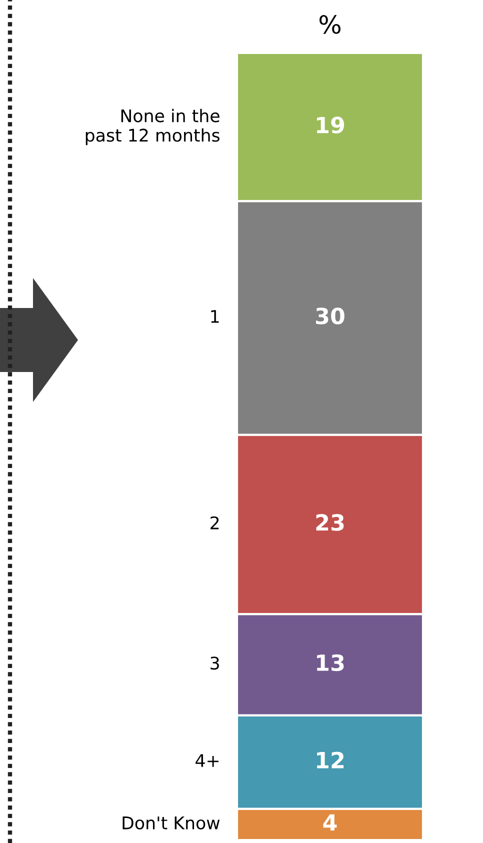 The image size is (483, 843). Describe the element at coordinates (214, 523) in the screenshot. I see `series-label: 2` at that location.